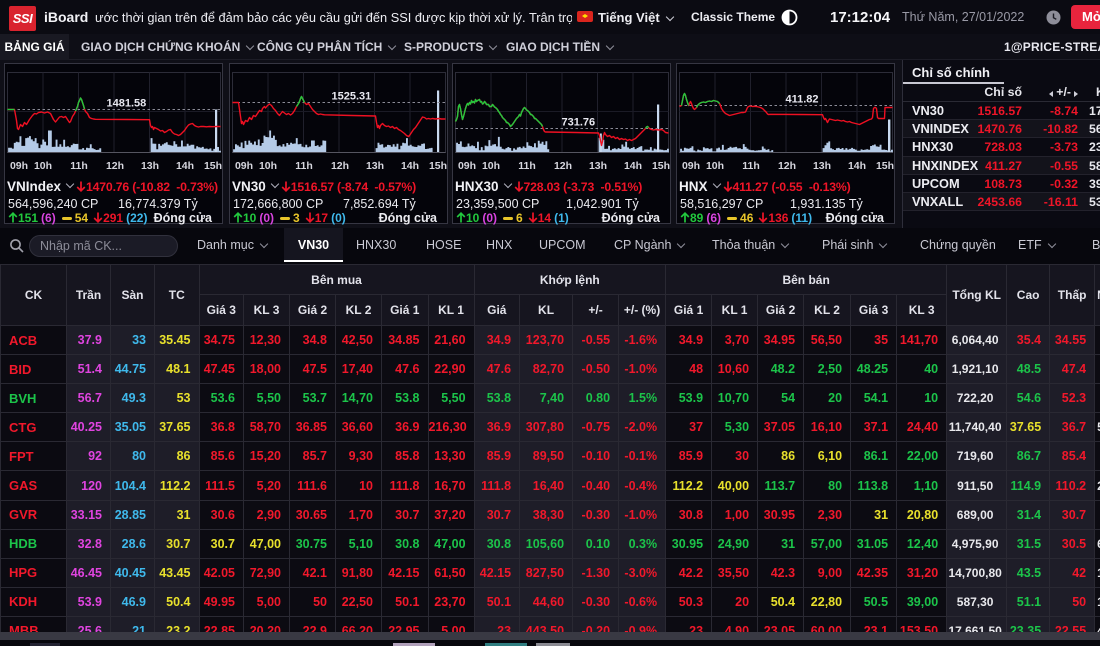 The image size is (1100, 646). Describe the element at coordinates (127, 104) in the screenshot. I see `svg-text: 1481.58` at that location.